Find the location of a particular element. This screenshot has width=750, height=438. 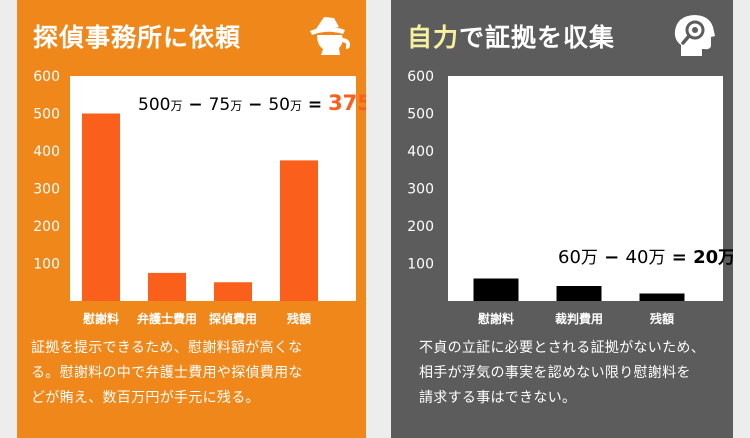

panel-title-text: 探偵事務所に依頼 is located at coordinates (137, 37).